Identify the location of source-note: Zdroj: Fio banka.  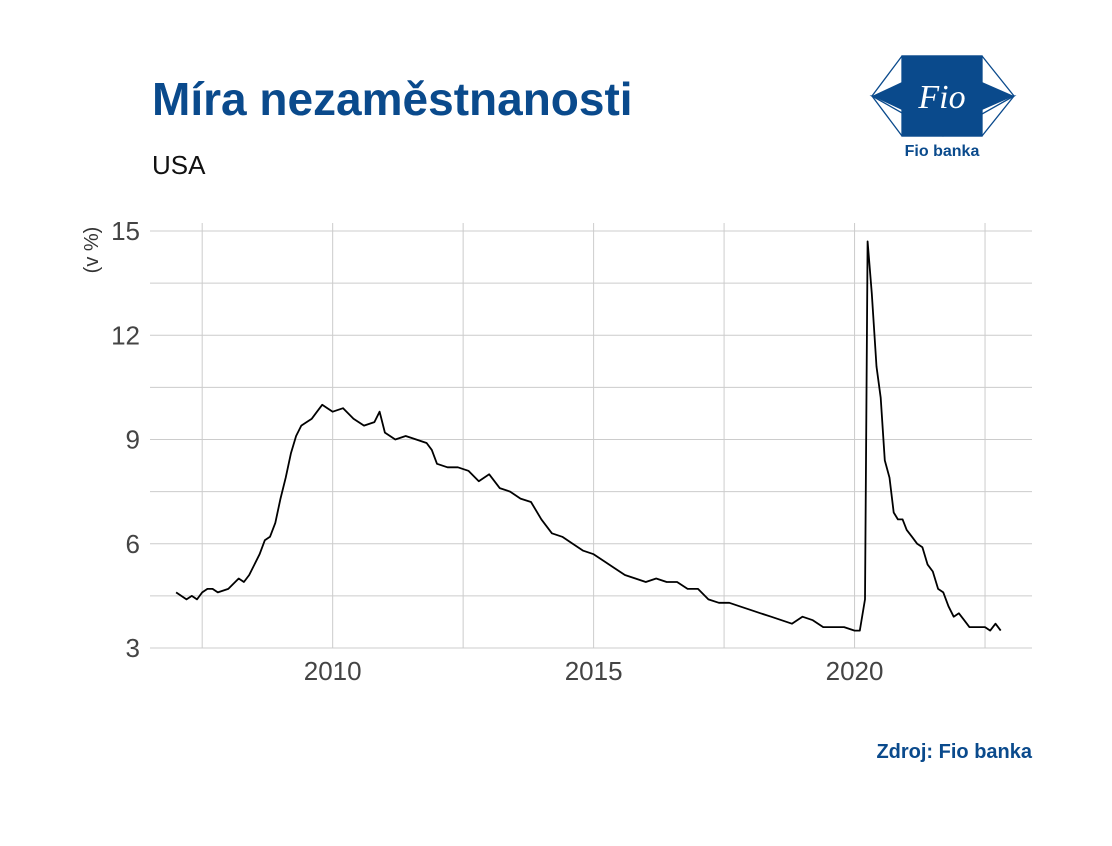
(954, 752).